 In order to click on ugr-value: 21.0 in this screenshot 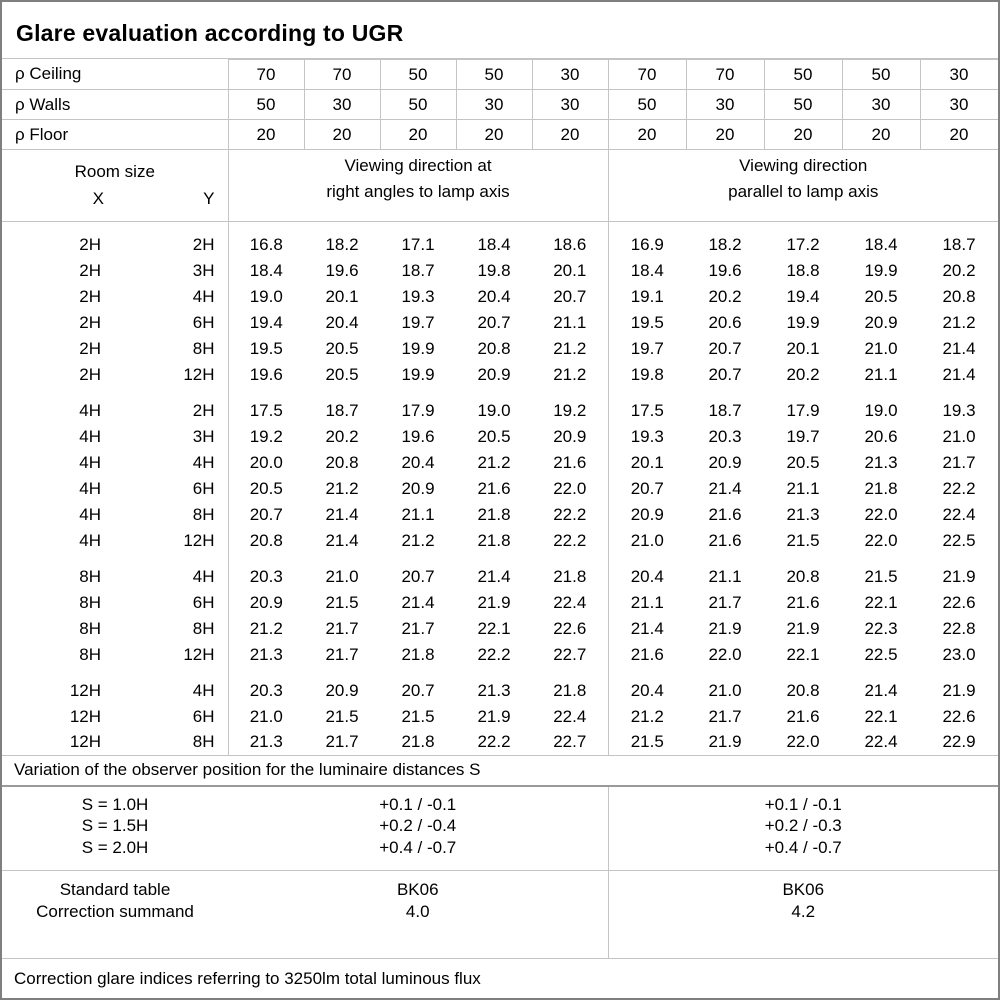, I will do `click(647, 540)`.